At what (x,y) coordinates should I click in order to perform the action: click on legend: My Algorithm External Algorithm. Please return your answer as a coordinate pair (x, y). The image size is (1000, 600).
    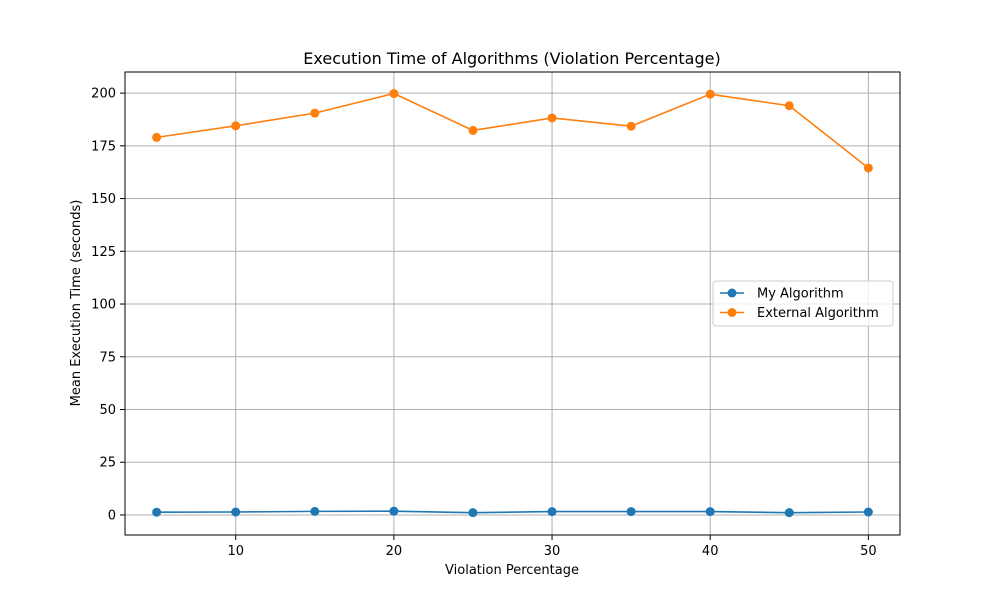
    Looking at the image, I should click on (803, 303).